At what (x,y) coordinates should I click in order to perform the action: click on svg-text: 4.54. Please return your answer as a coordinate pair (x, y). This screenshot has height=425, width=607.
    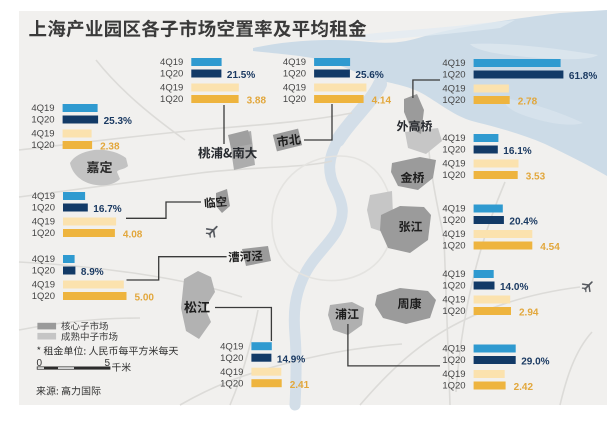
    Looking at the image, I should click on (550, 247).